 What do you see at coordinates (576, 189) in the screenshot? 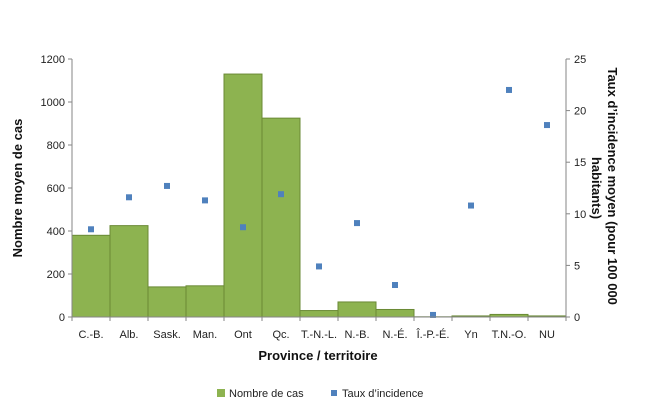
I see `right-axis-ticks: 0 5 10 15 20 25` at bounding box center [576, 189].